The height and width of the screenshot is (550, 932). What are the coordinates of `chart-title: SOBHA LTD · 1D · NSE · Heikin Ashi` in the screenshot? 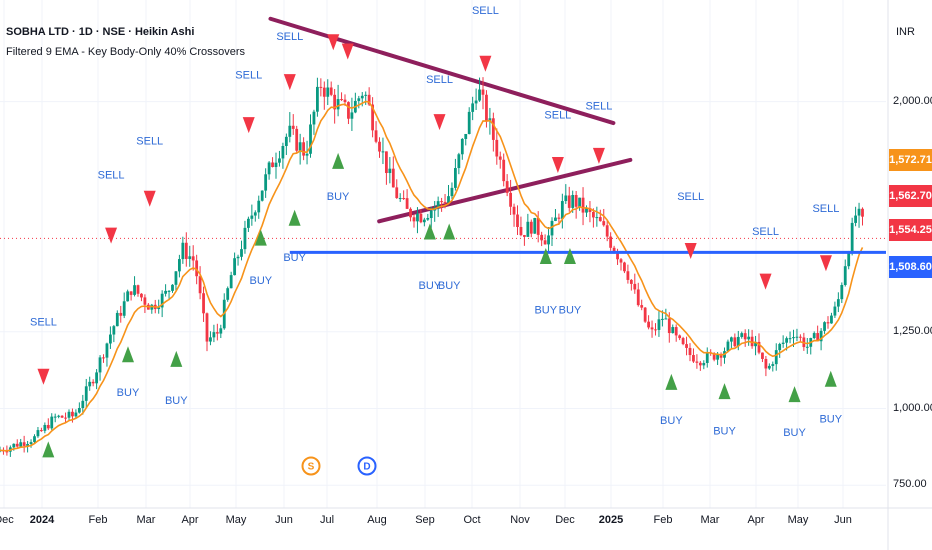 It's located at (100, 32).